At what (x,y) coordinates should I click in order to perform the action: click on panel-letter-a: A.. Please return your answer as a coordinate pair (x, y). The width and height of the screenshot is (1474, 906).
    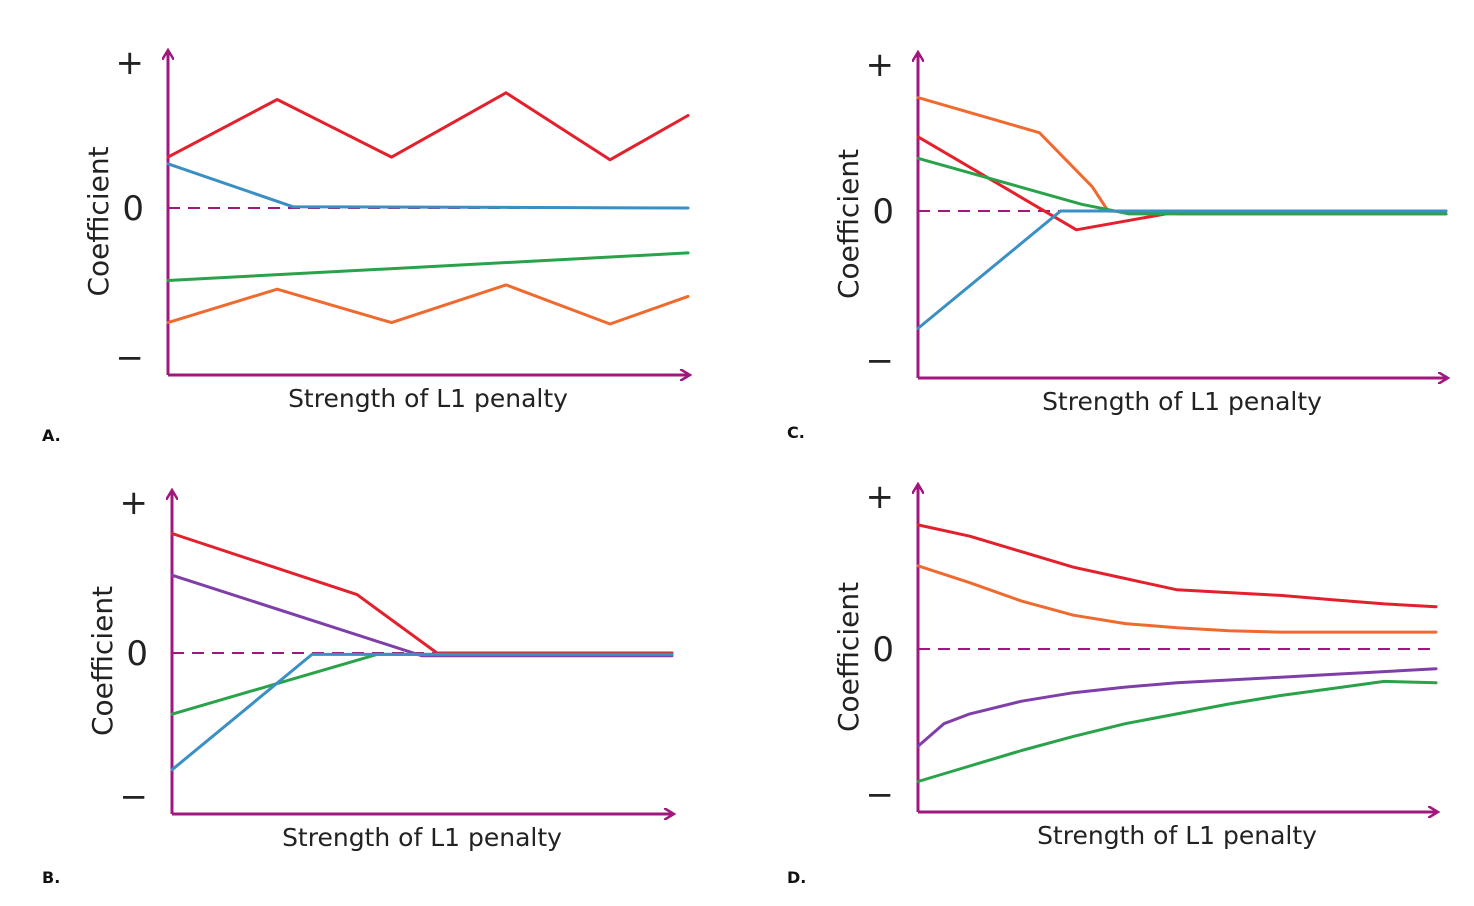
    Looking at the image, I should click on (51, 435).